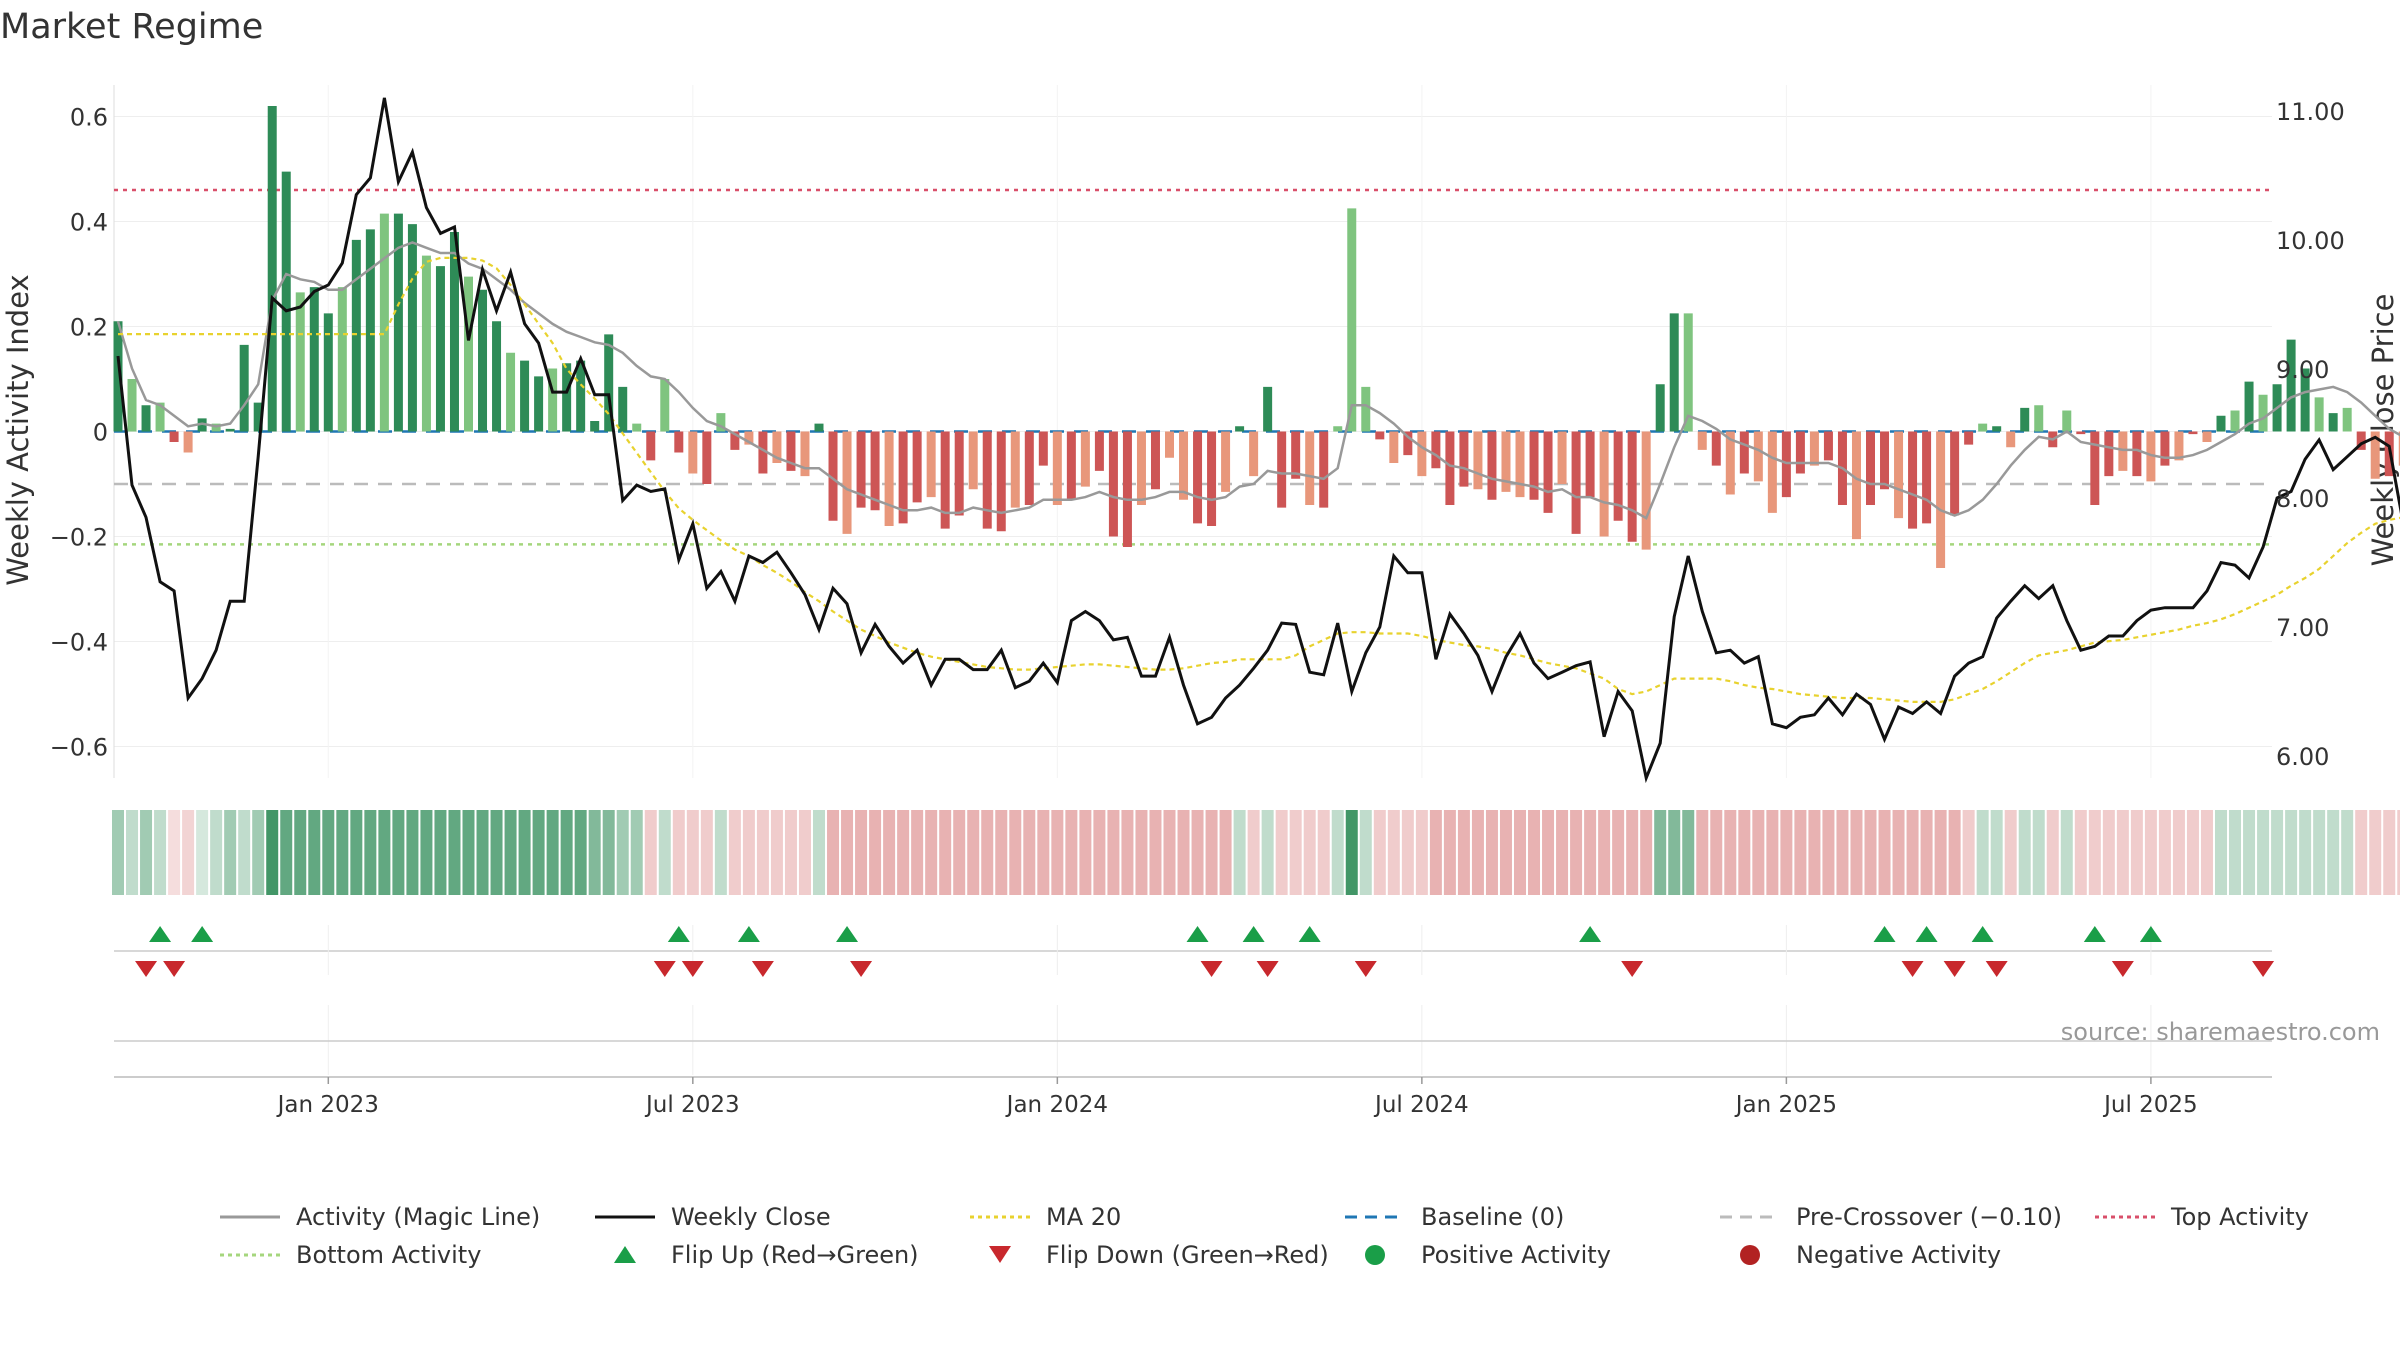 The height and width of the screenshot is (1350, 2400). I want to click on legend-label: Activity (Magic Line), so click(418, 1217).